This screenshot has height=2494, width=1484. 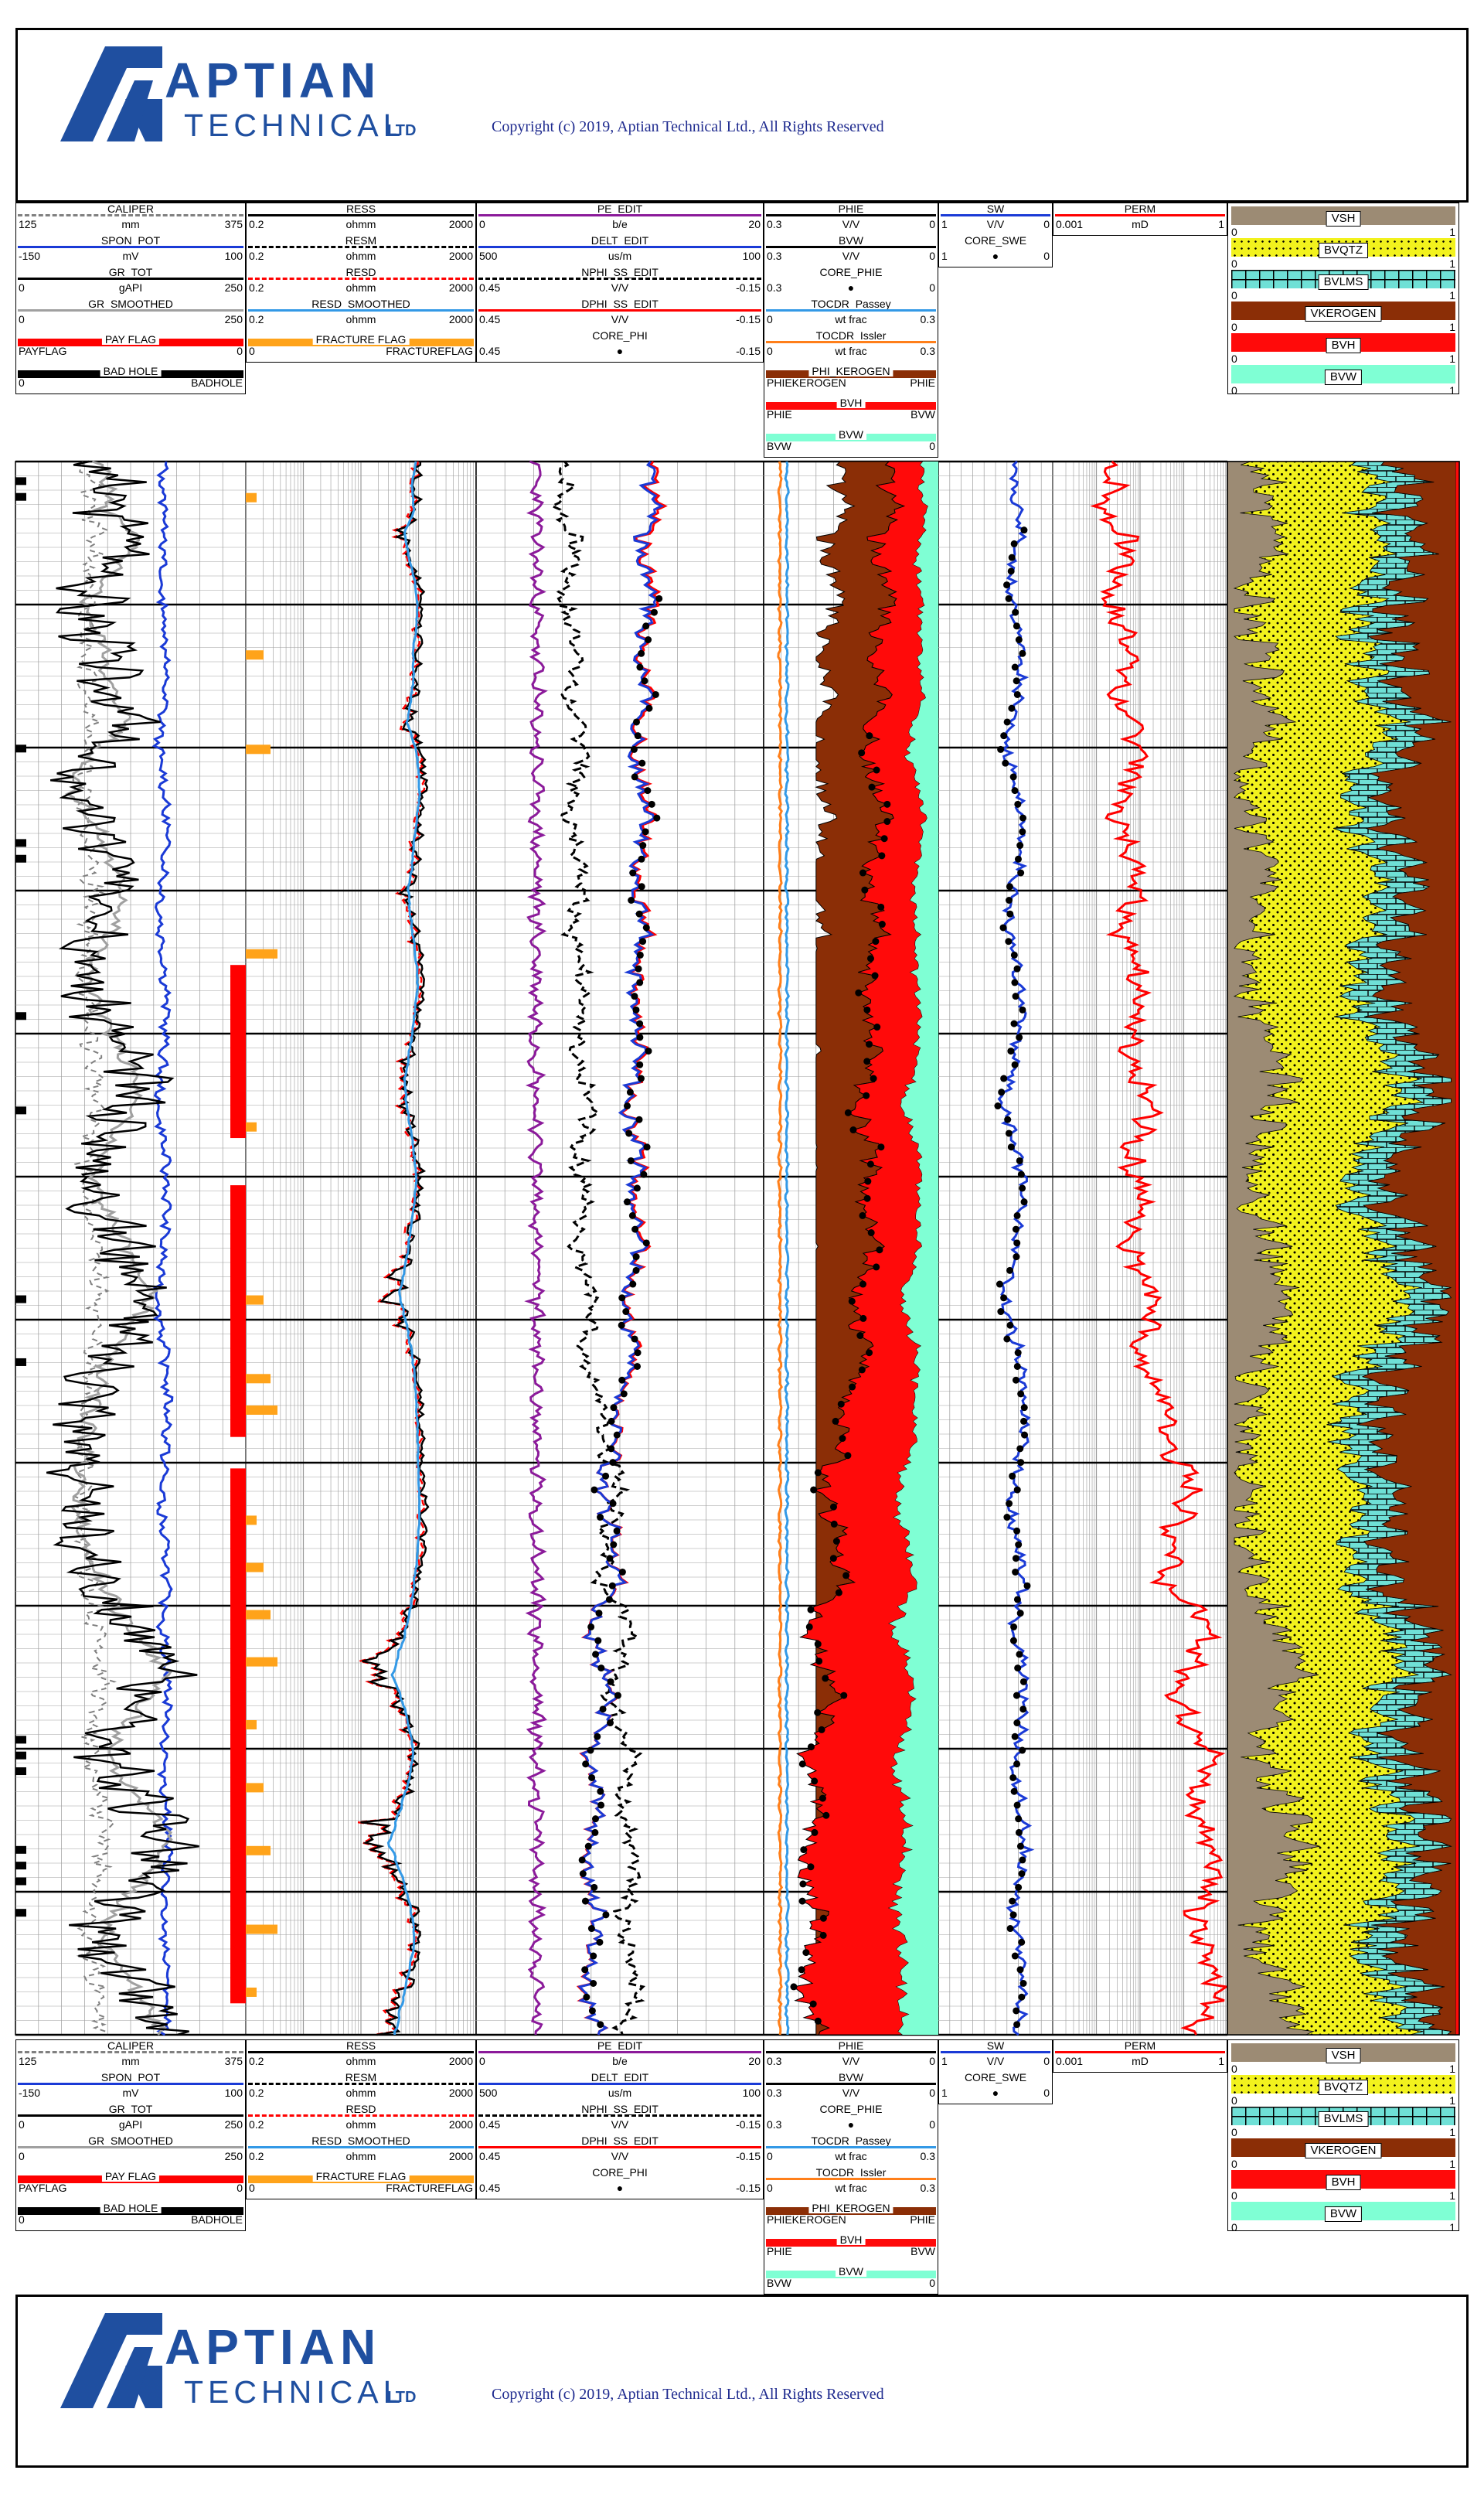 What do you see at coordinates (130, 2176) in the screenshot?
I see `curve-name: PAY FLAG` at bounding box center [130, 2176].